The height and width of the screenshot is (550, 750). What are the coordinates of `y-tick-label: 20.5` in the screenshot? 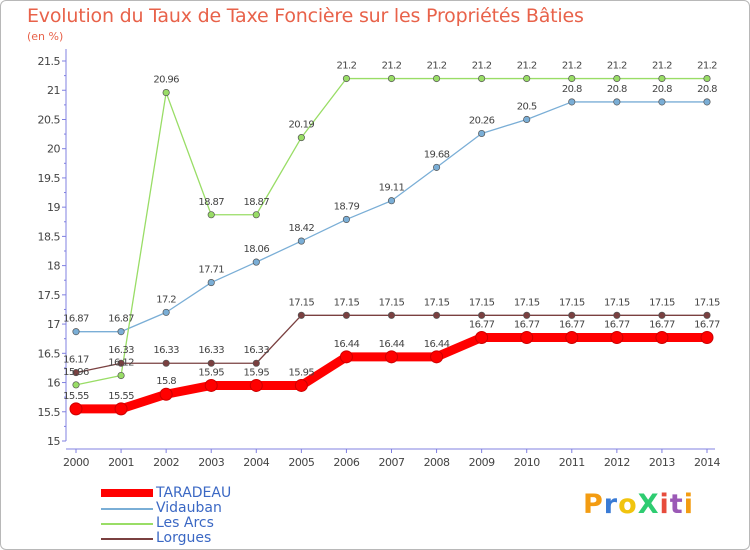 It's located at (49, 119).